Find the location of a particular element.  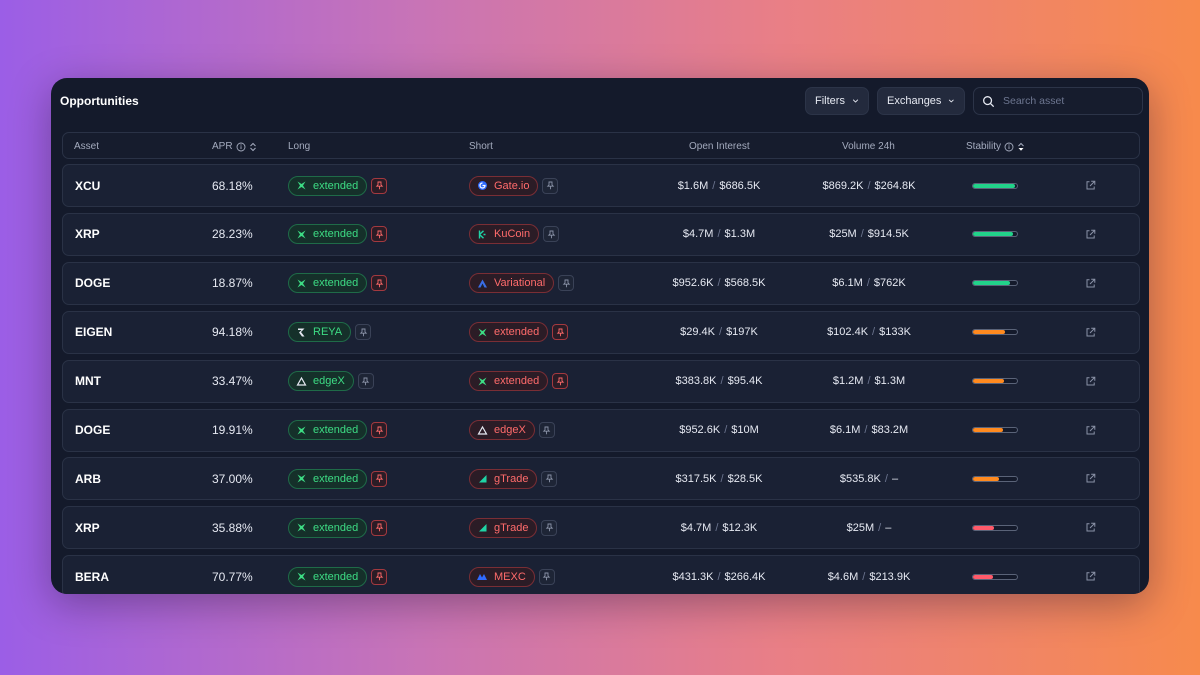

oi-short: $28.5K is located at coordinates (745, 478).